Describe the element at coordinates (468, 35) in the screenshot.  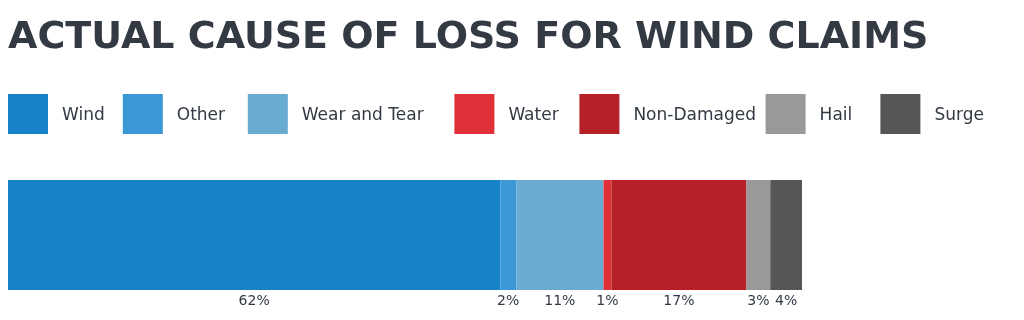
I see `chart-title: ACTUAL CAUSE OF LOSS FOR WIND CLAIMS` at that location.